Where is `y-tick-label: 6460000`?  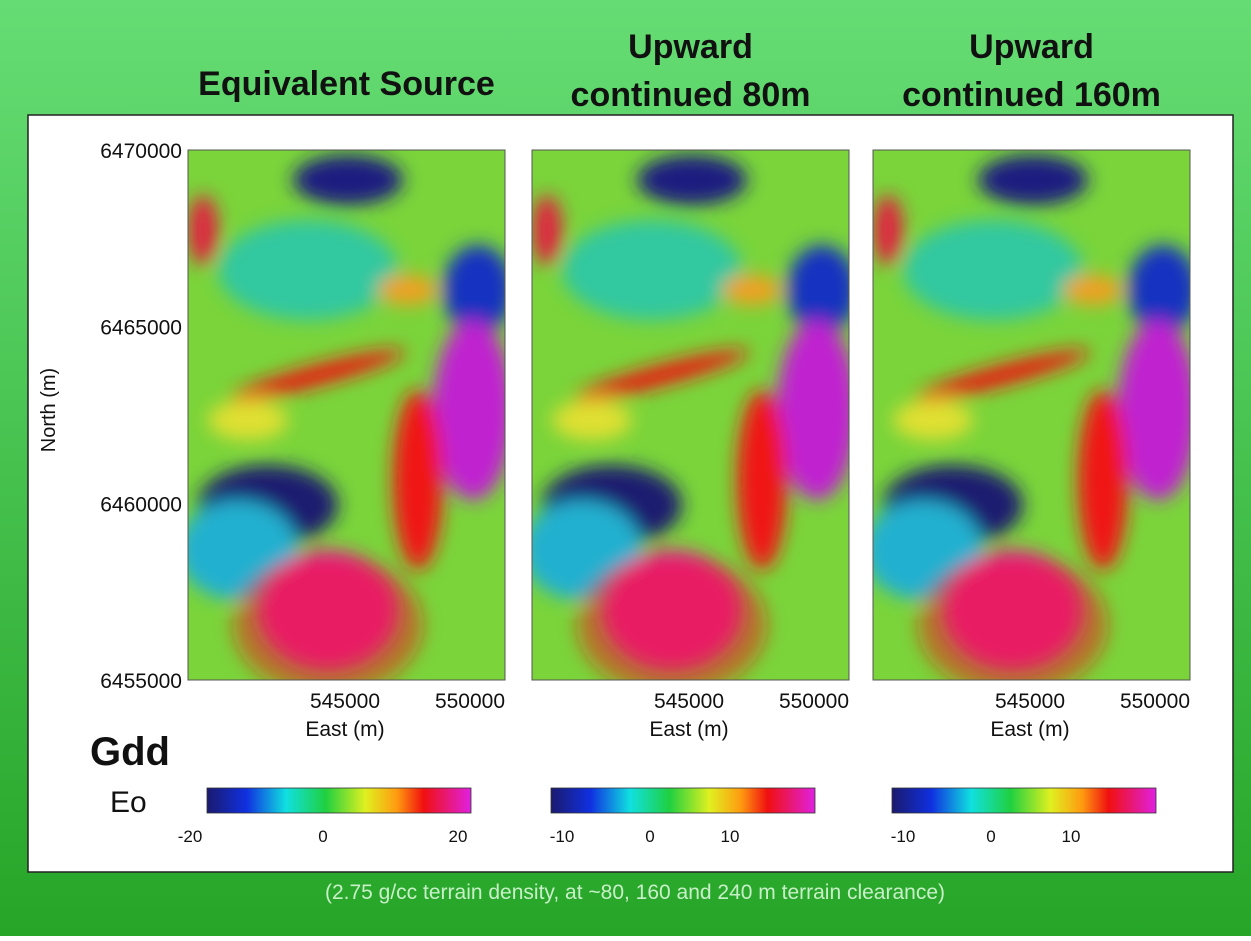 y-tick-label: 6460000 is located at coordinates (141, 504).